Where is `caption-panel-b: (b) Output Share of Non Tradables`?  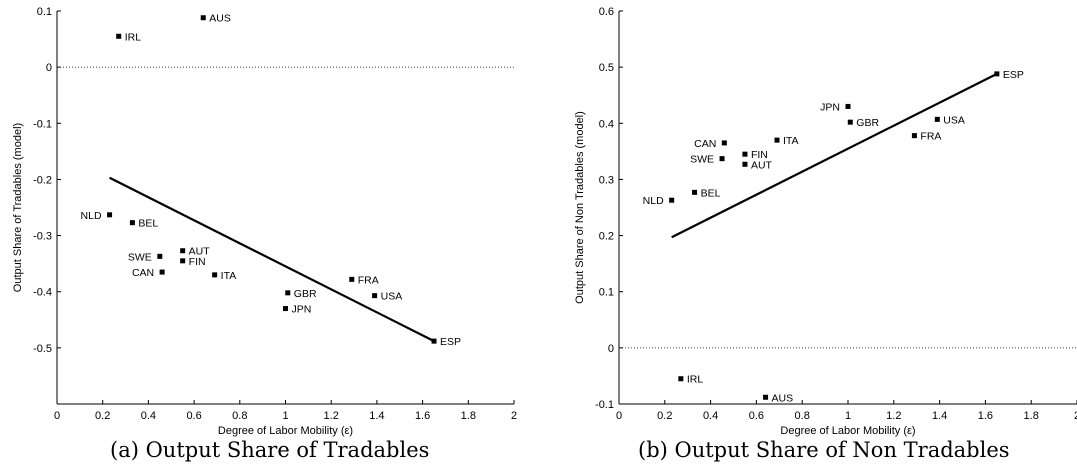 caption-panel-b: (b) Output Share of Non Tradables is located at coordinates (824, 450).